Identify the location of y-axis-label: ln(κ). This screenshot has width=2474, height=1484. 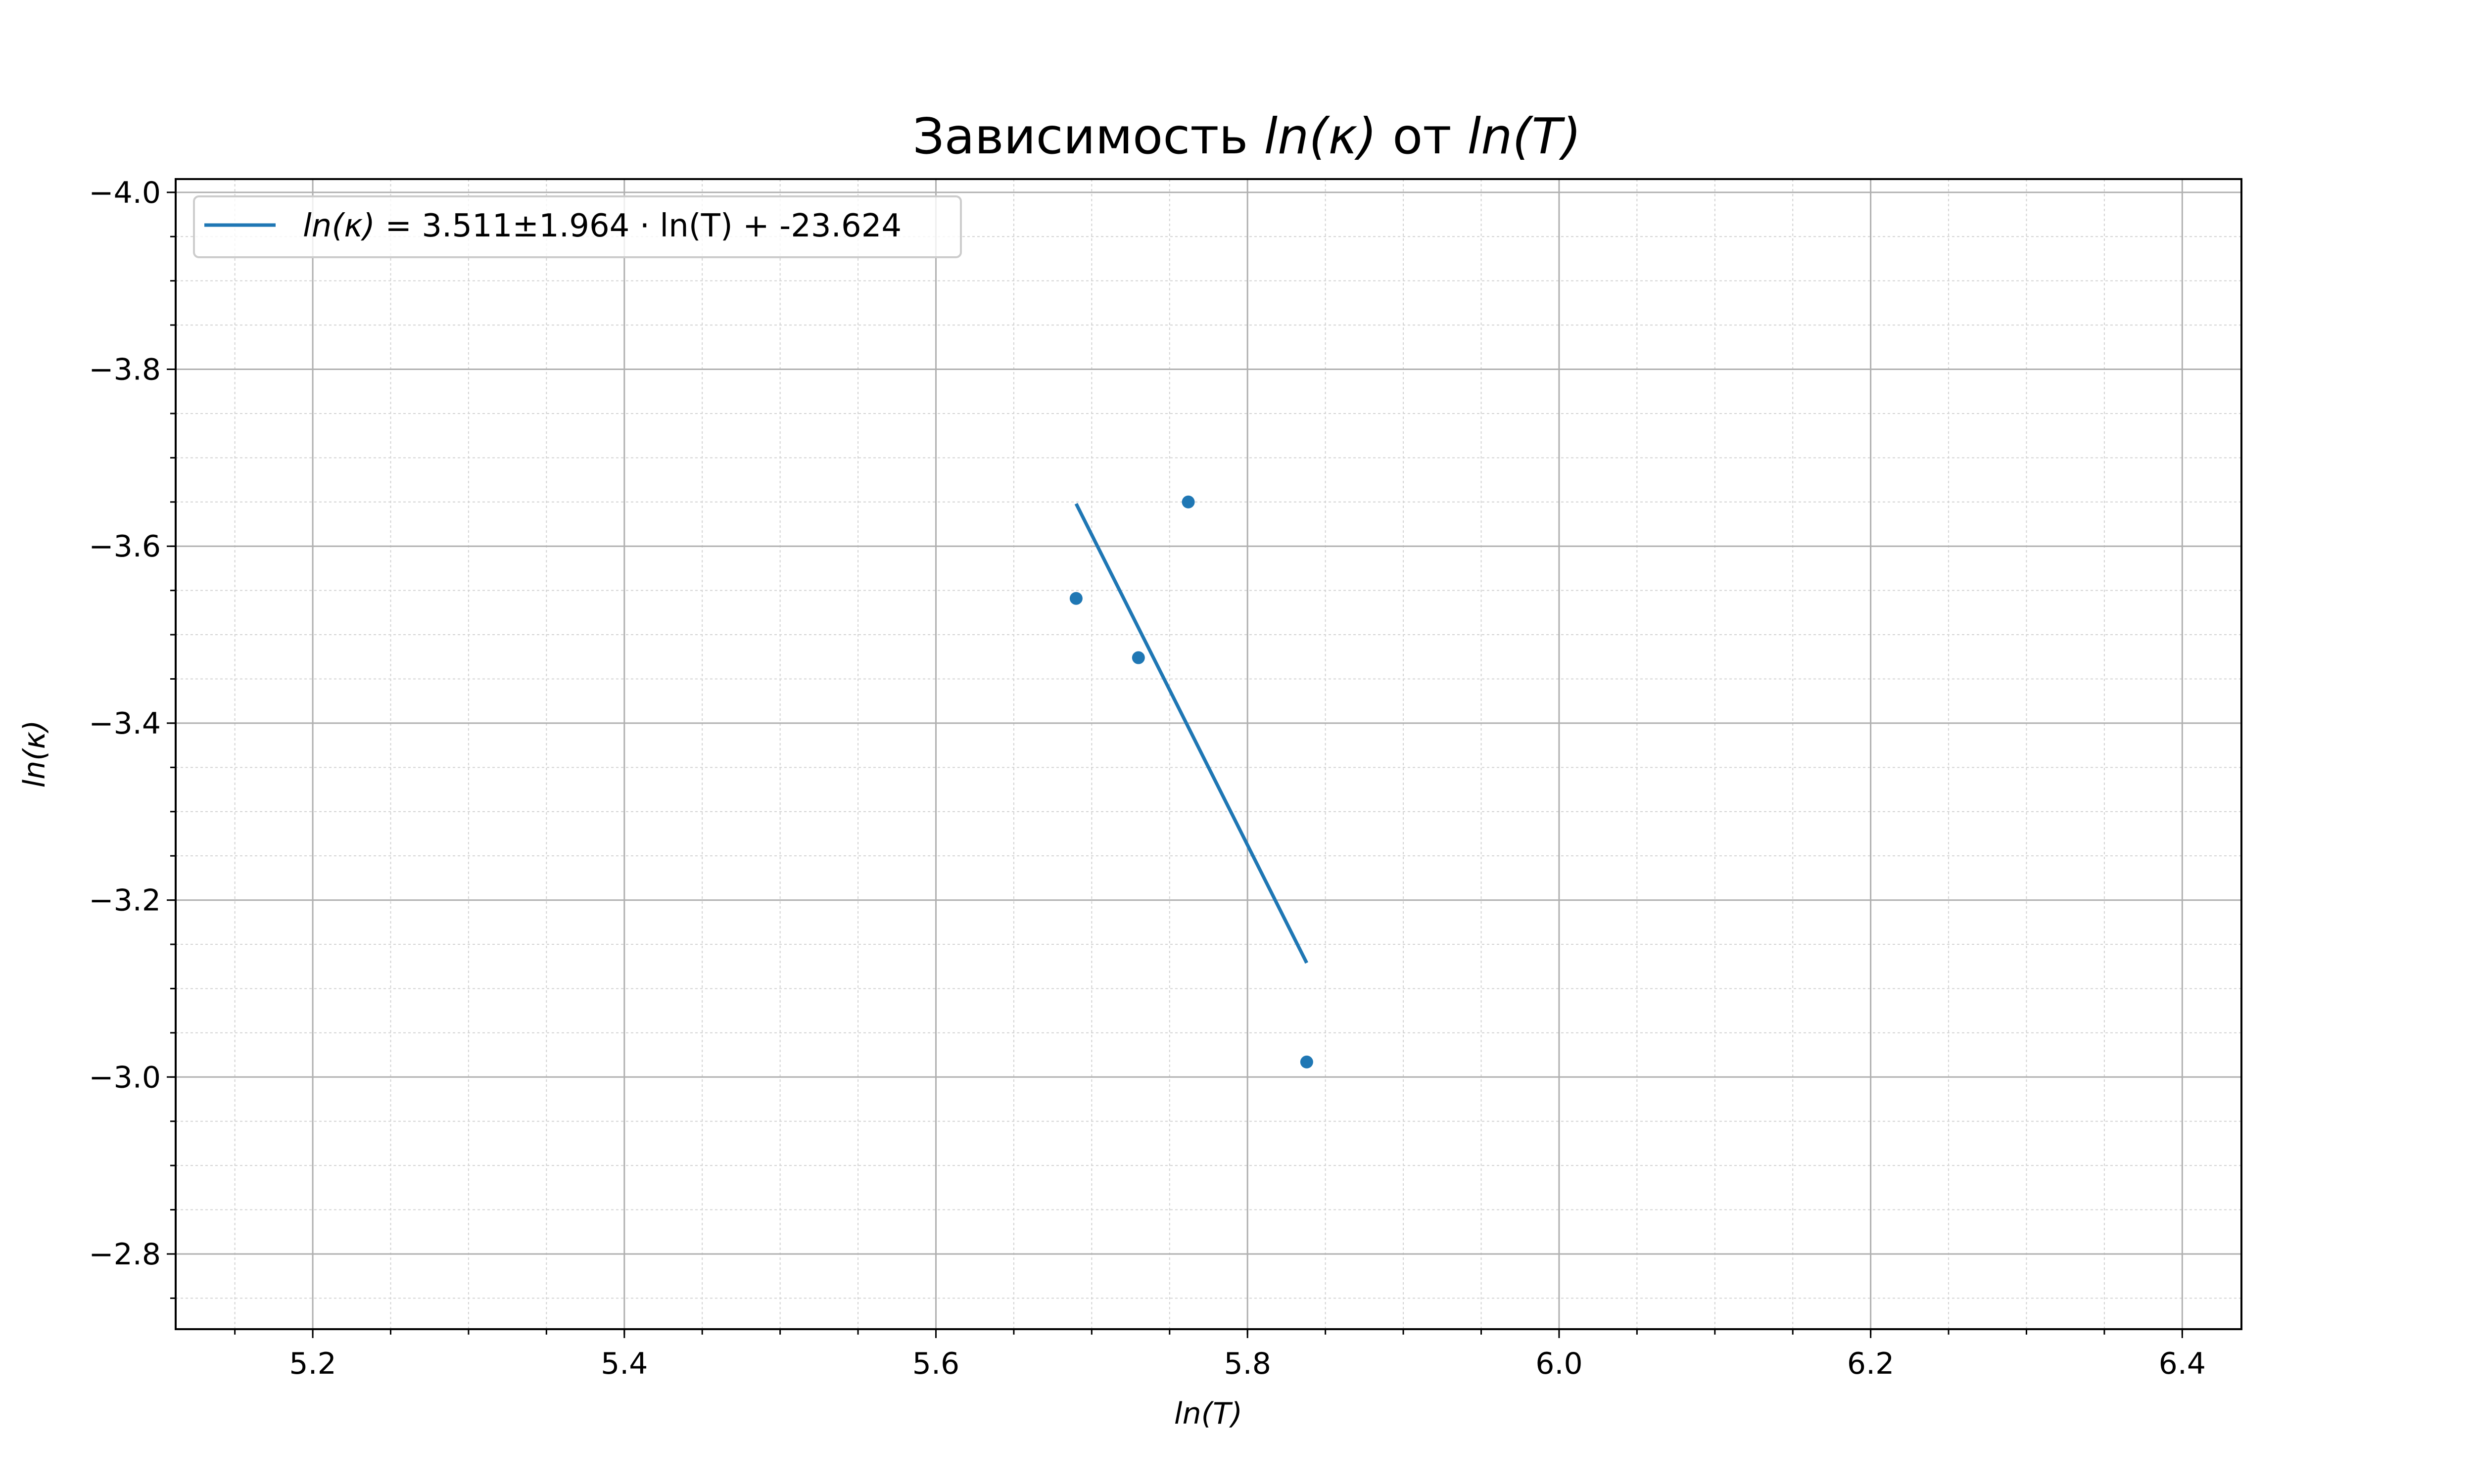
(35, 754).